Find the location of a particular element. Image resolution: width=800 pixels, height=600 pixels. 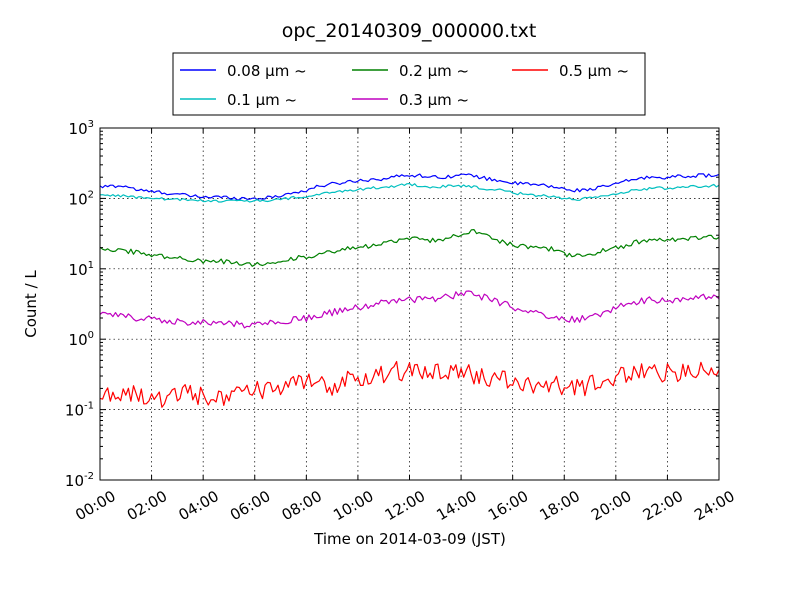

legend-label-3: 0.2 μm ~ is located at coordinates (434, 71).